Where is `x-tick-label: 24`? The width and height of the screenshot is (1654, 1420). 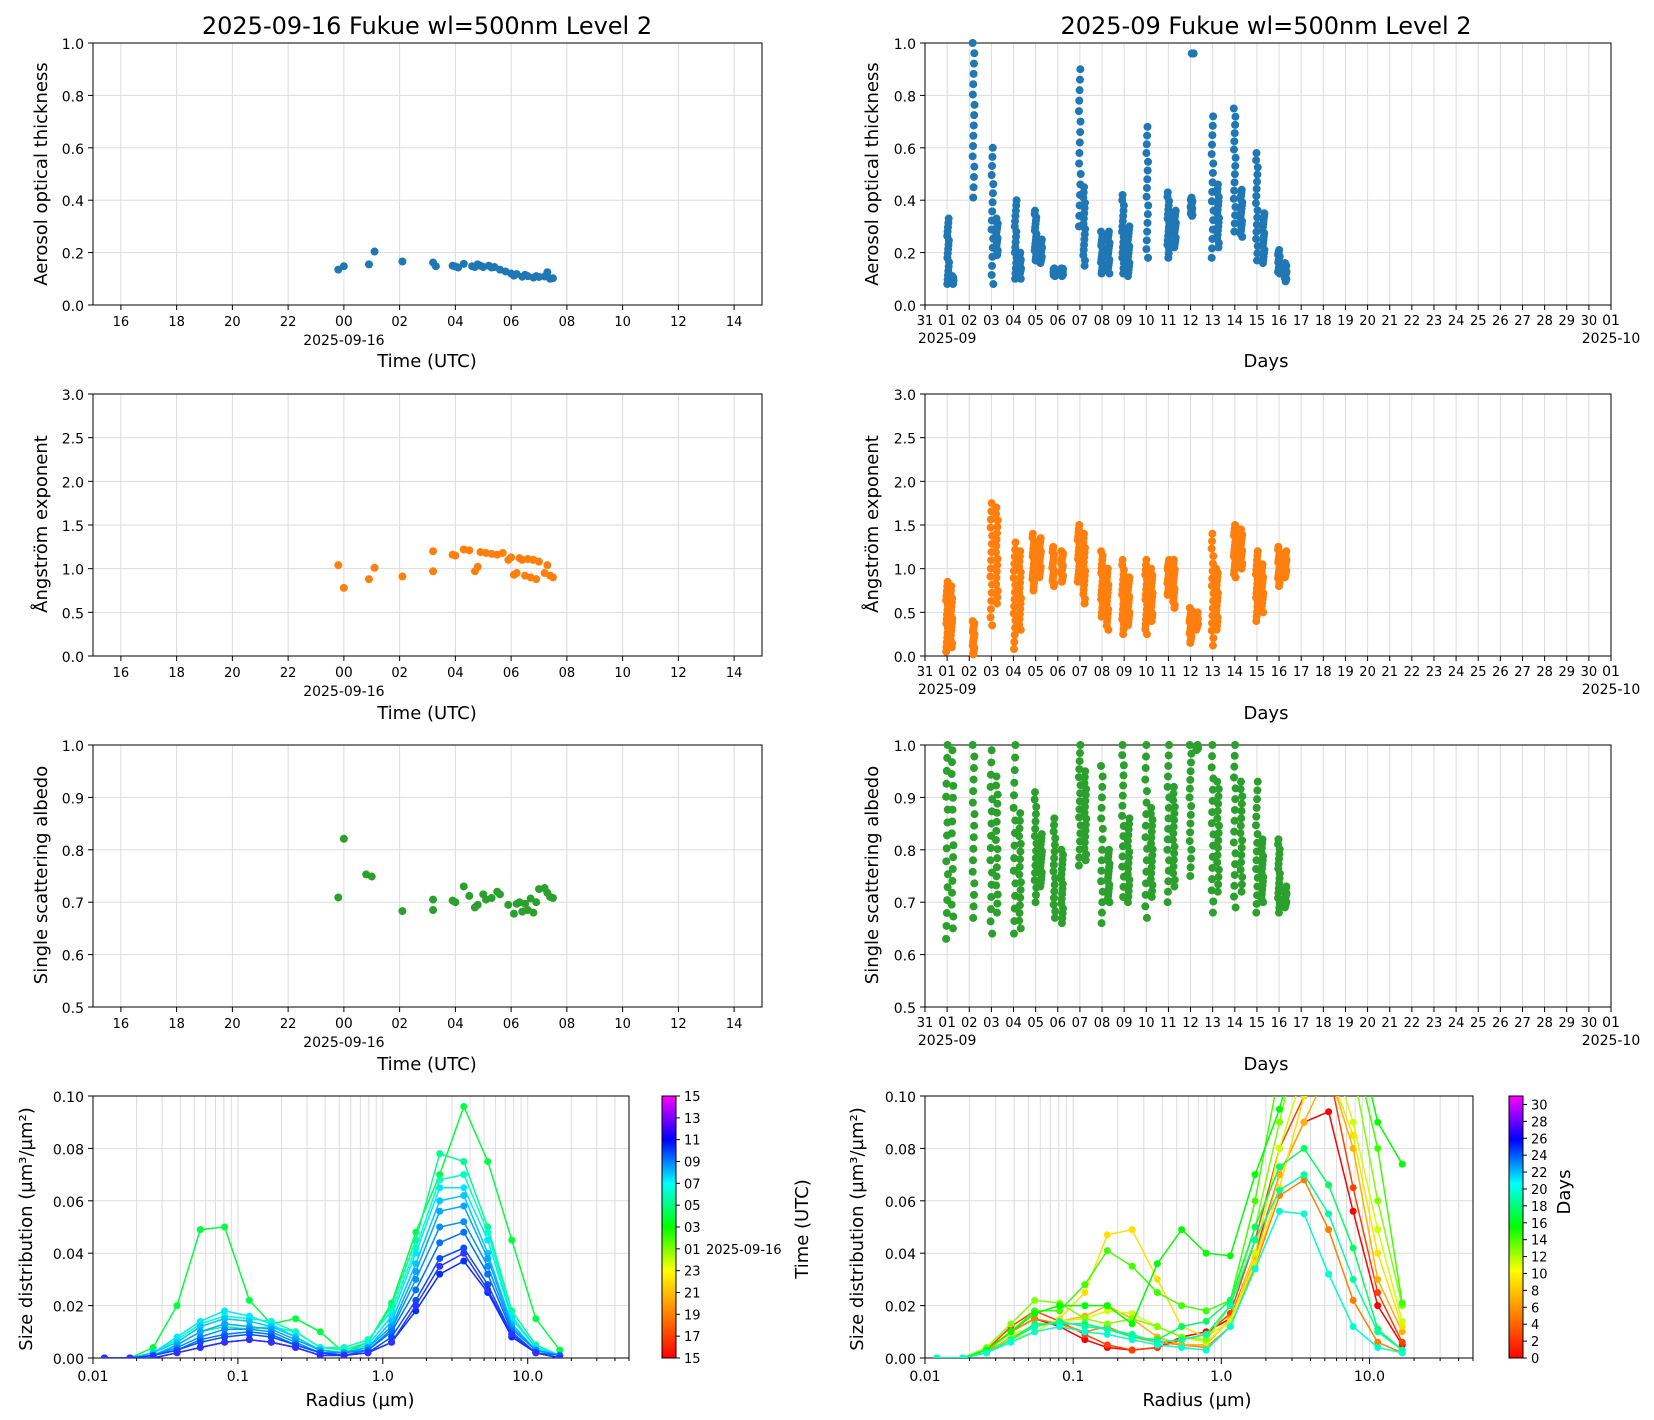
x-tick-label: 24 is located at coordinates (1456, 321).